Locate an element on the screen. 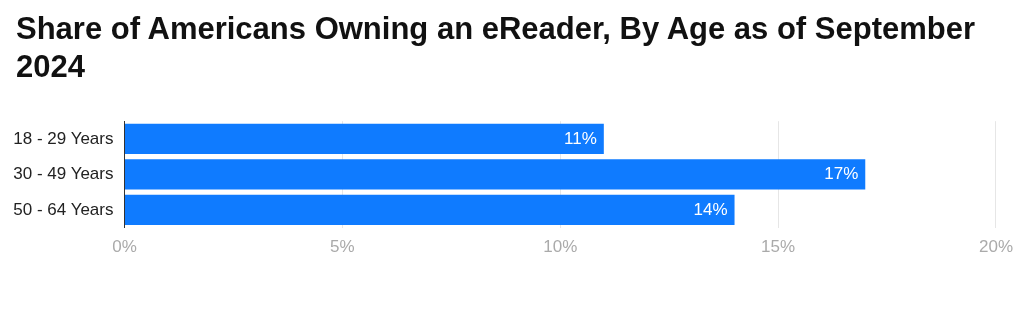 The width and height of the screenshot is (1023, 329). y-tick-label: 18 - 29 Years is located at coordinates (63, 138).